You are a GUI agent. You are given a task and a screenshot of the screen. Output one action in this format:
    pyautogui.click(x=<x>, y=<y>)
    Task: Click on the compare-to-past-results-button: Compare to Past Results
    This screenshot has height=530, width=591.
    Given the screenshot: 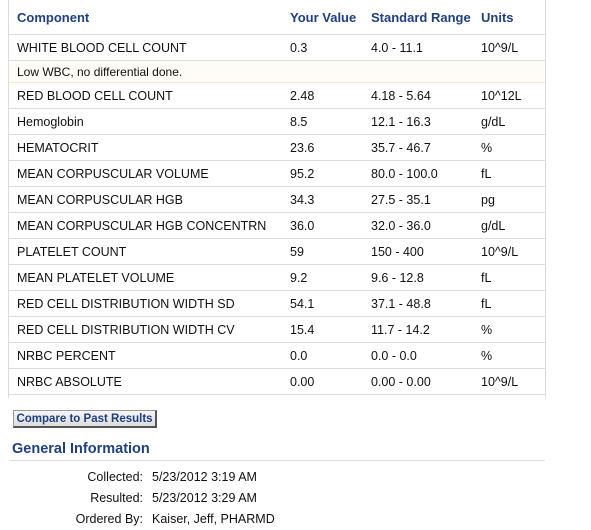 What is the action you would take?
    pyautogui.click(x=85, y=419)
    